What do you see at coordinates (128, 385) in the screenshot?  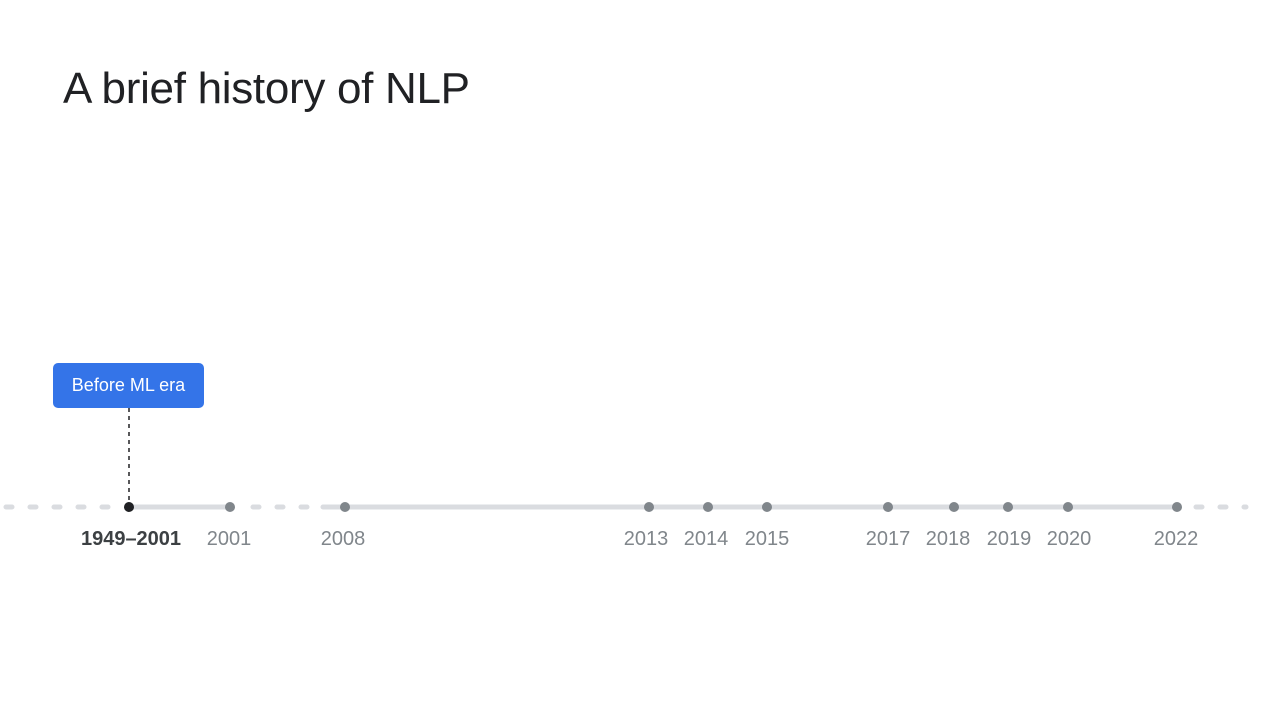 I see `era-callout: Before ML era` at bounding box center [128, 385].